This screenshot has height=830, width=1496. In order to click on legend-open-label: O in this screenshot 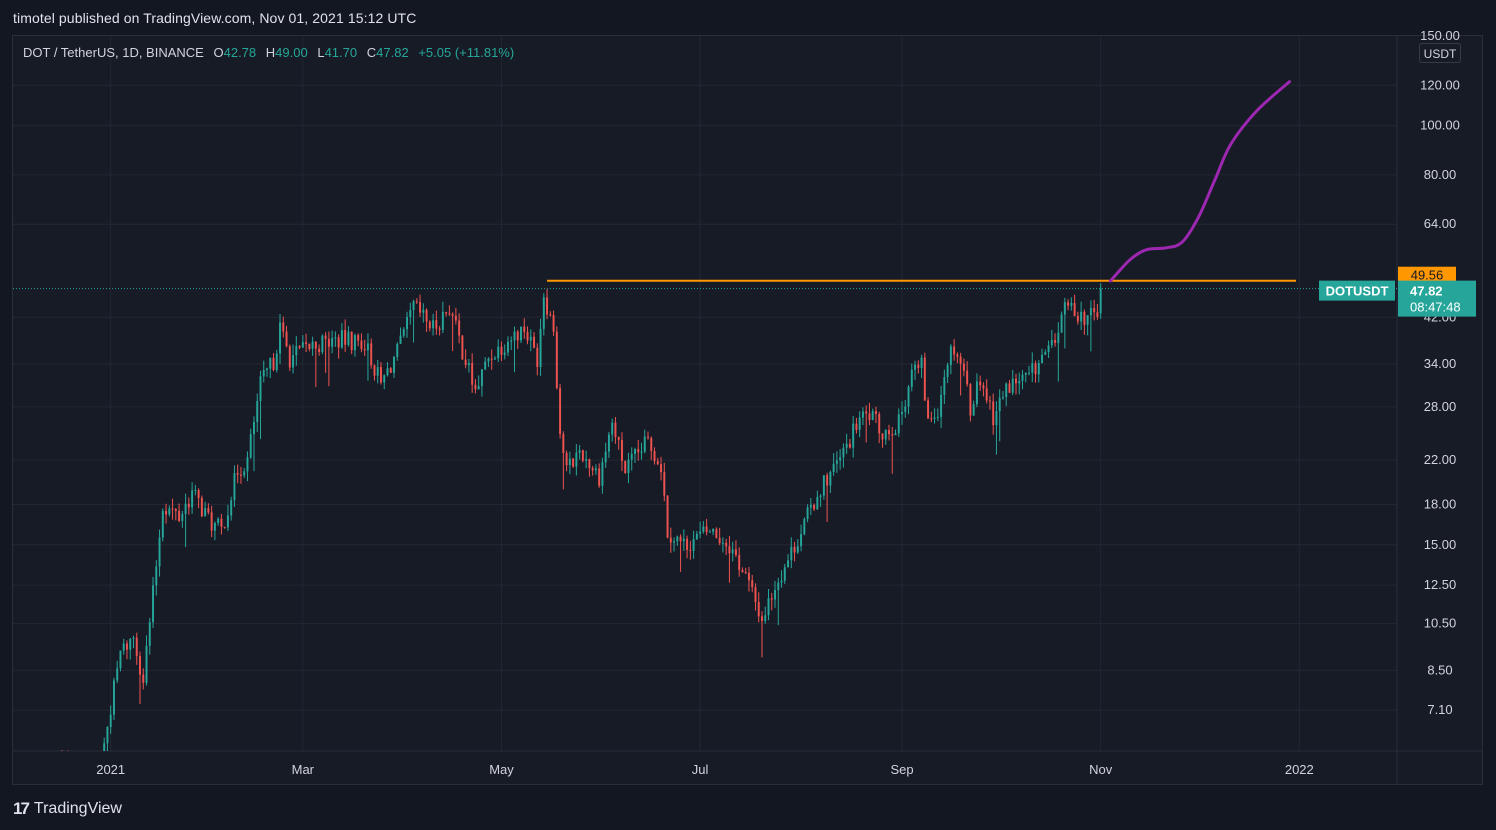, I will do `click(218, 52)`.